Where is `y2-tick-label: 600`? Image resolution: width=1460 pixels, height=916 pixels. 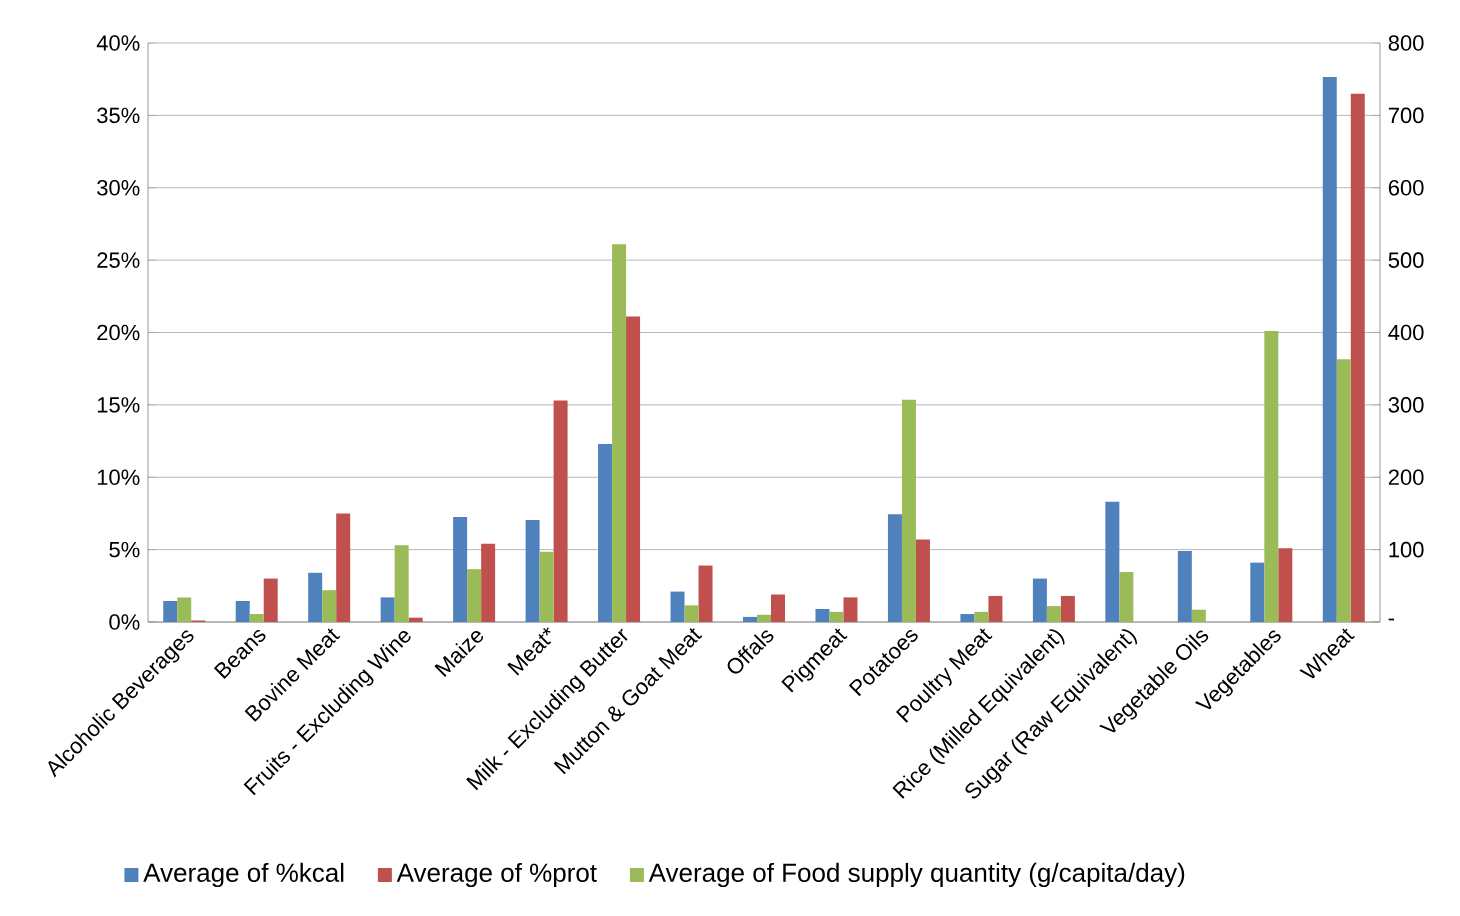 y2-tick-label: 600 is located at coordinates (1406, 187).